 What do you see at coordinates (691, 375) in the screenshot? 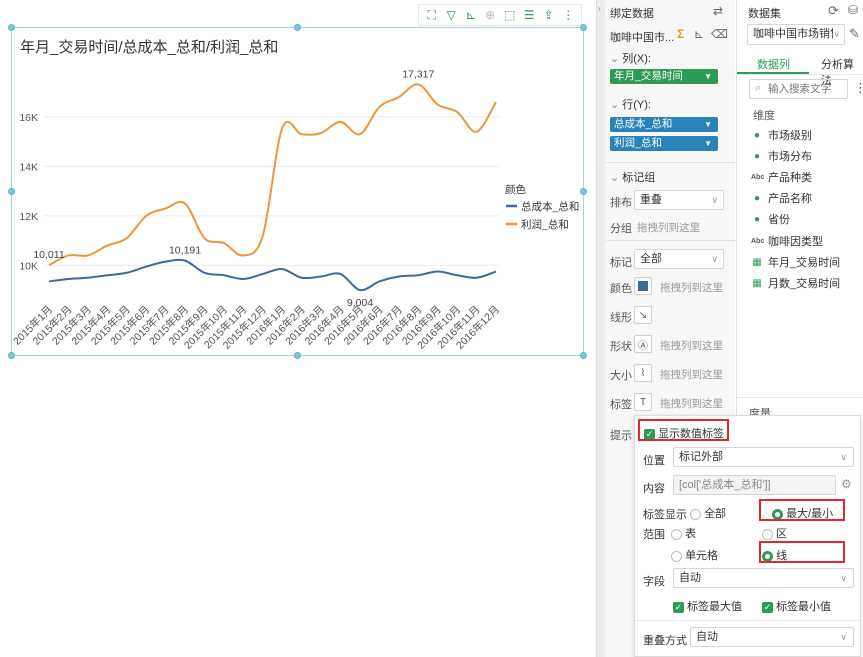
I see `size-drop-zone: 拖拽列到这里` at bounding box center [691, 375].